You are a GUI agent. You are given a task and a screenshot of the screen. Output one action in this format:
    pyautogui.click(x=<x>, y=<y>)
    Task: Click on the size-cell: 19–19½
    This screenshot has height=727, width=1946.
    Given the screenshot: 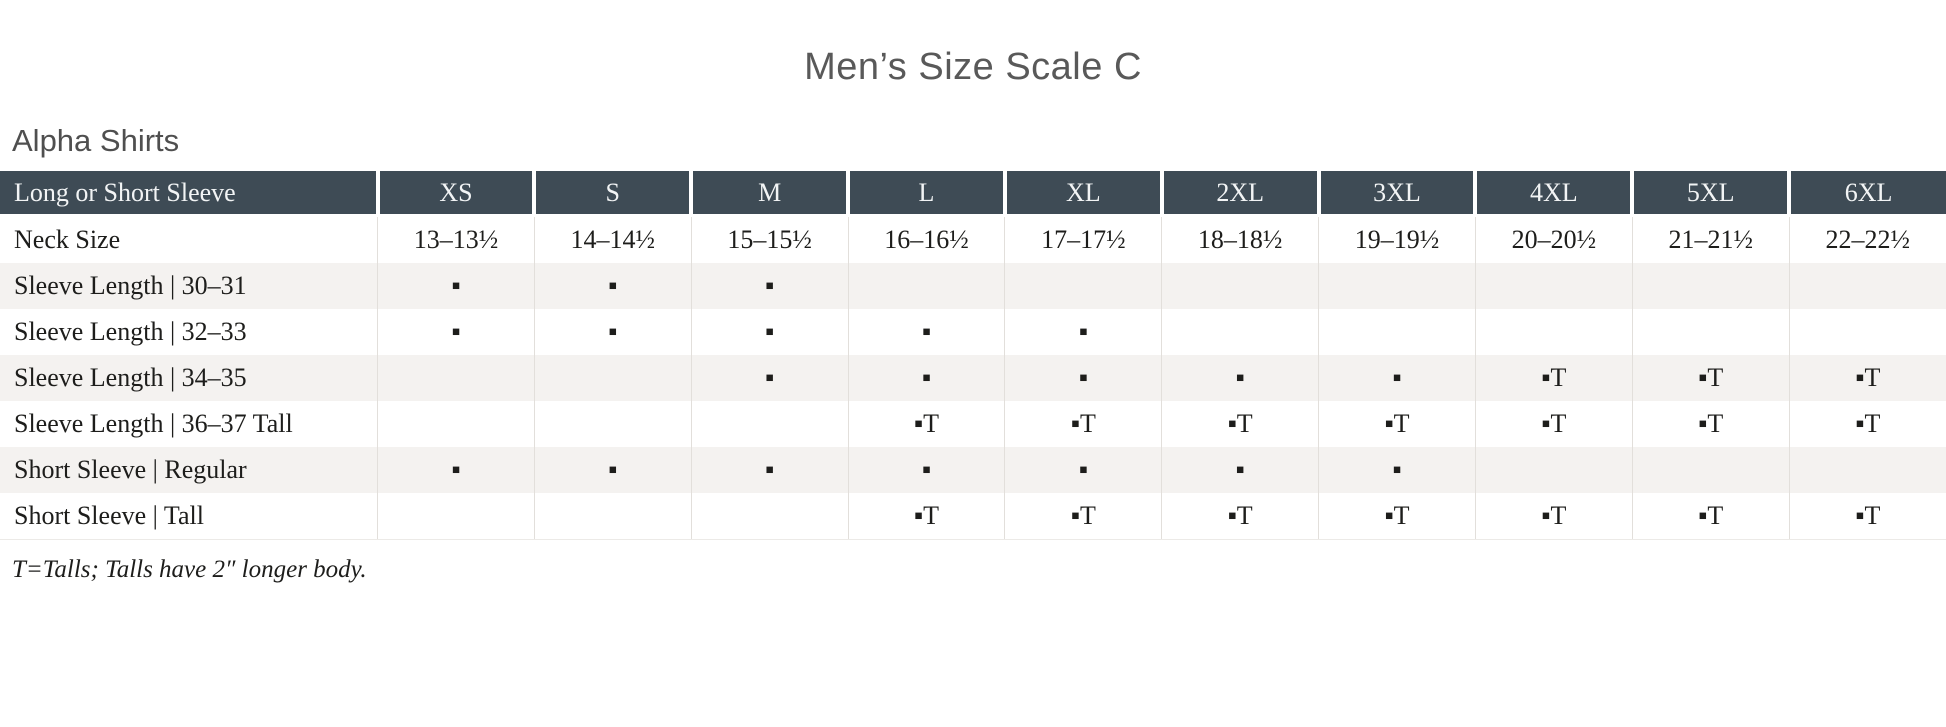 What is the action you would take?
    pyautogui.click(x=1397, y=239)
    